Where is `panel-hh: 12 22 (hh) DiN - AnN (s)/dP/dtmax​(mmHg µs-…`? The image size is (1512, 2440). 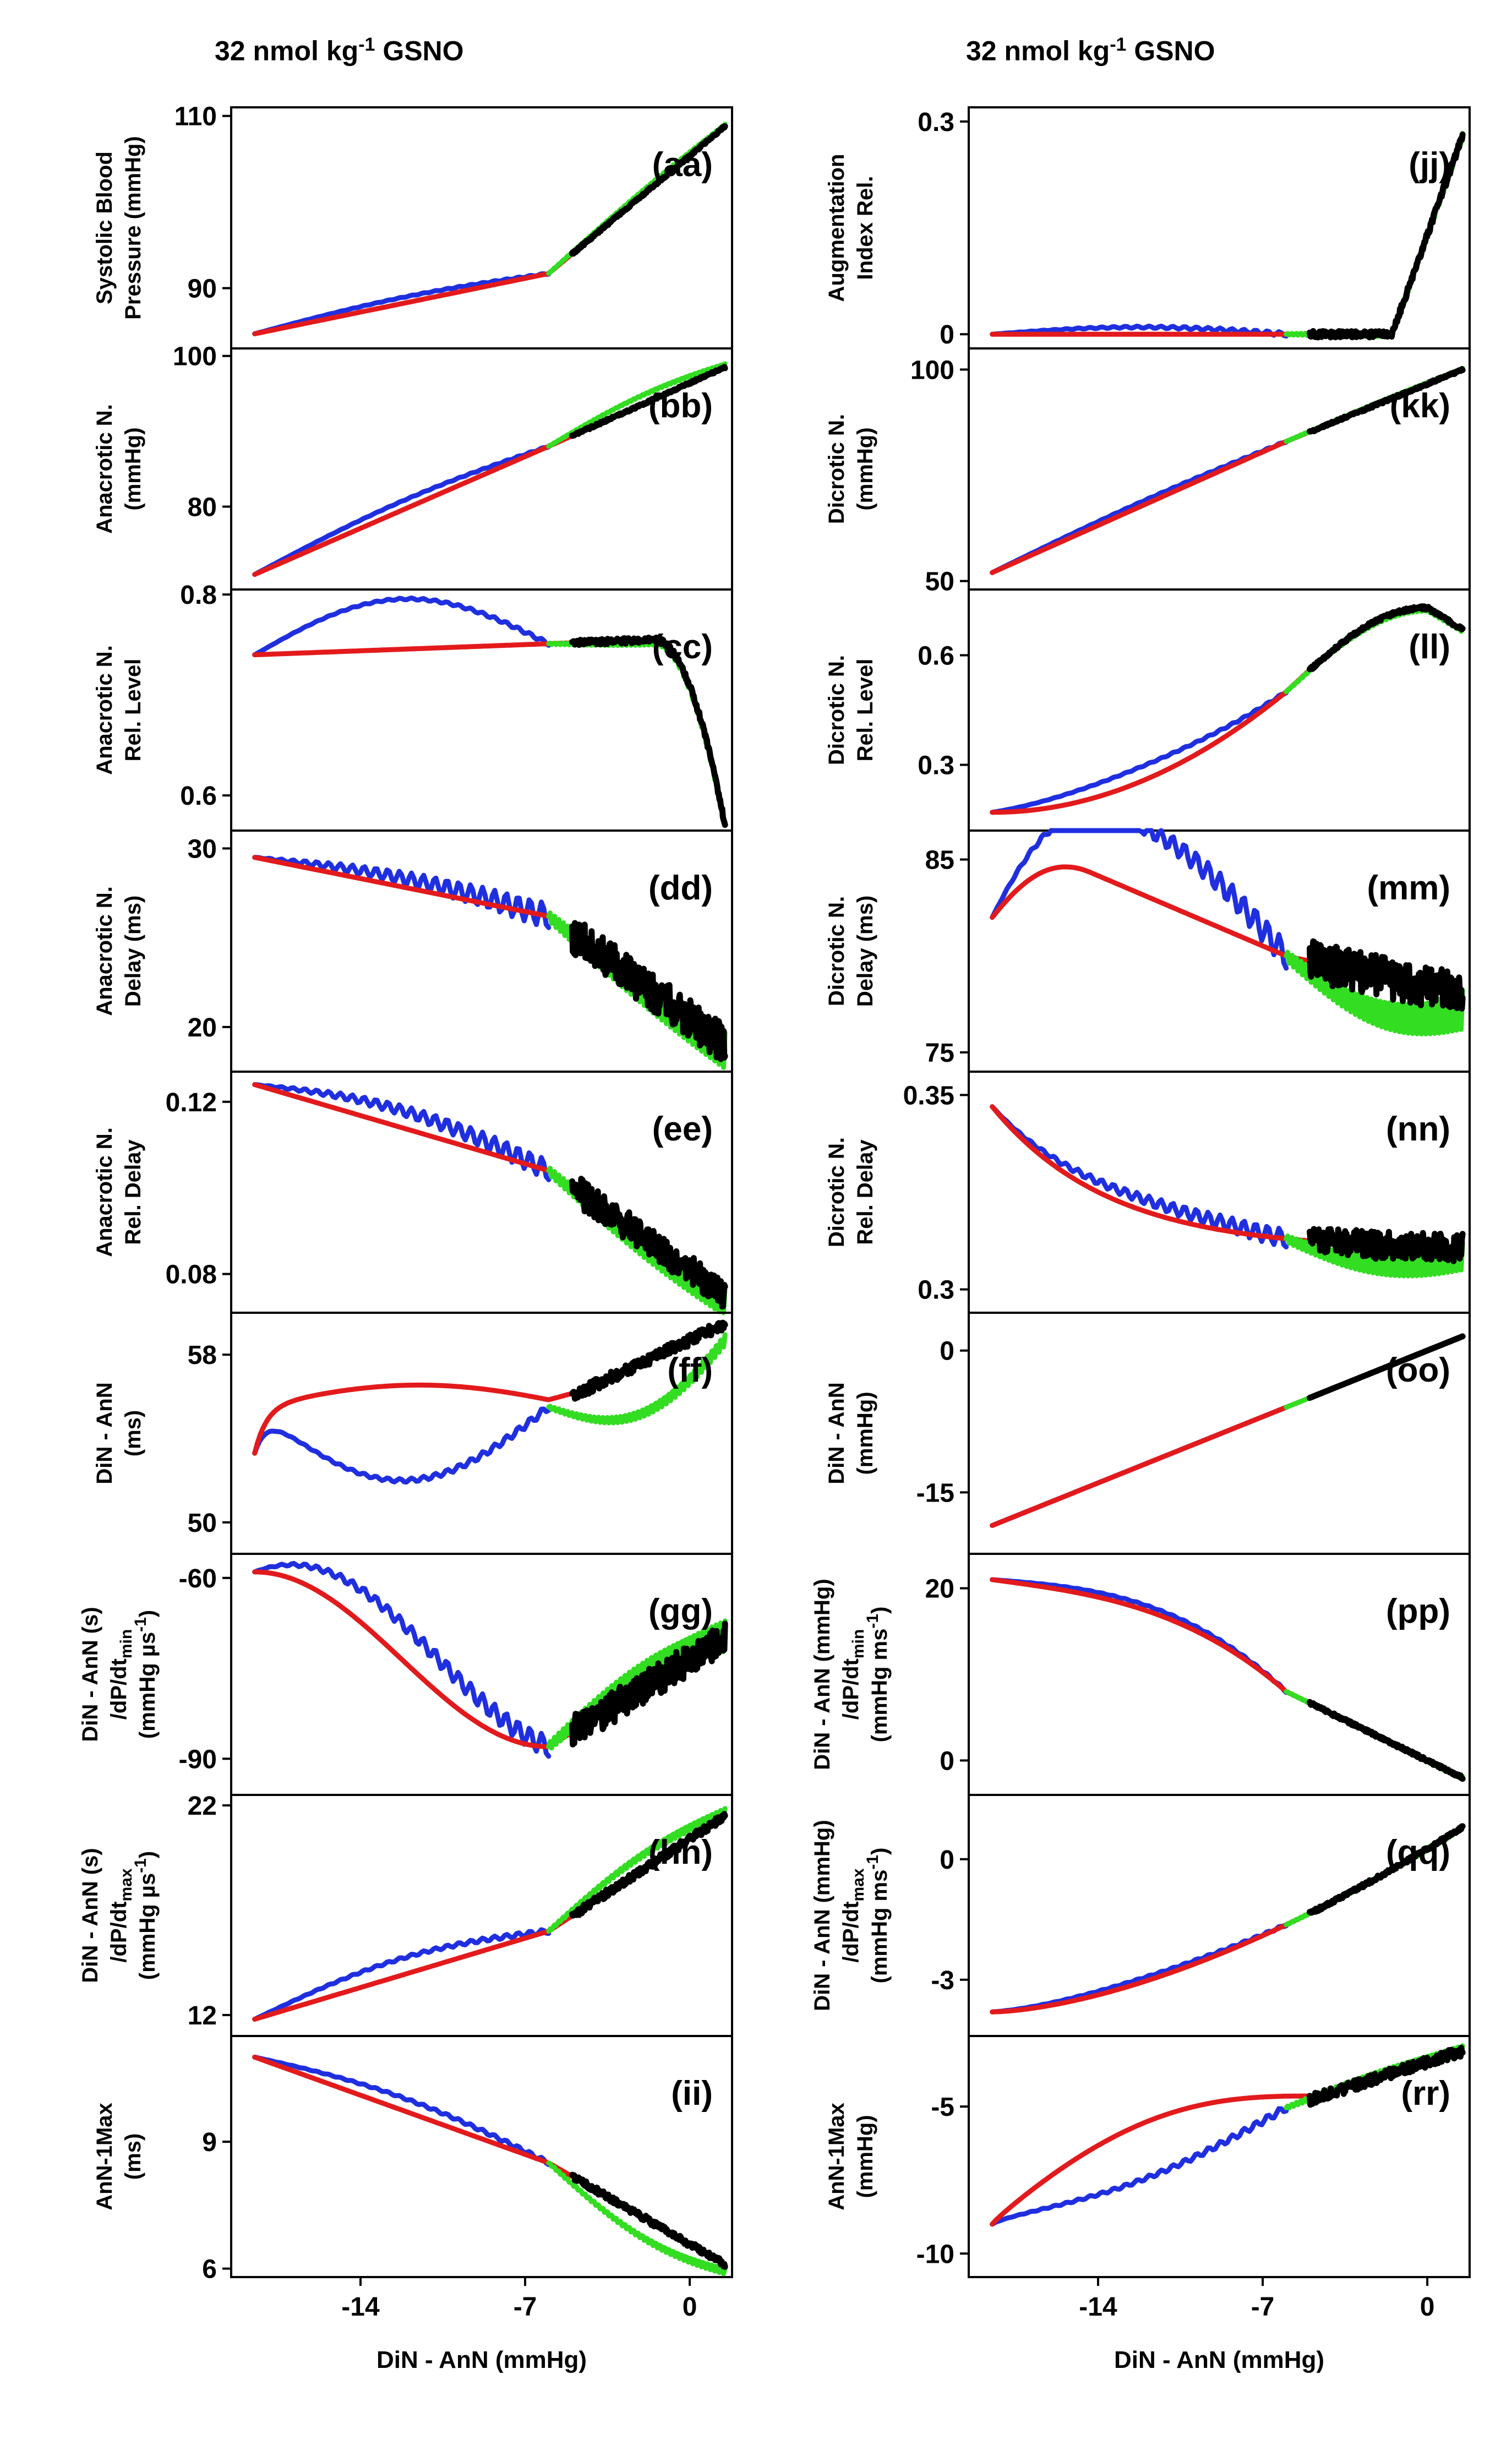 panel-hh: 12 22 (hh) DiN - AnN (s)/dP/dtmax​(mmHg µs-… is located at coordinates (405, 1915).